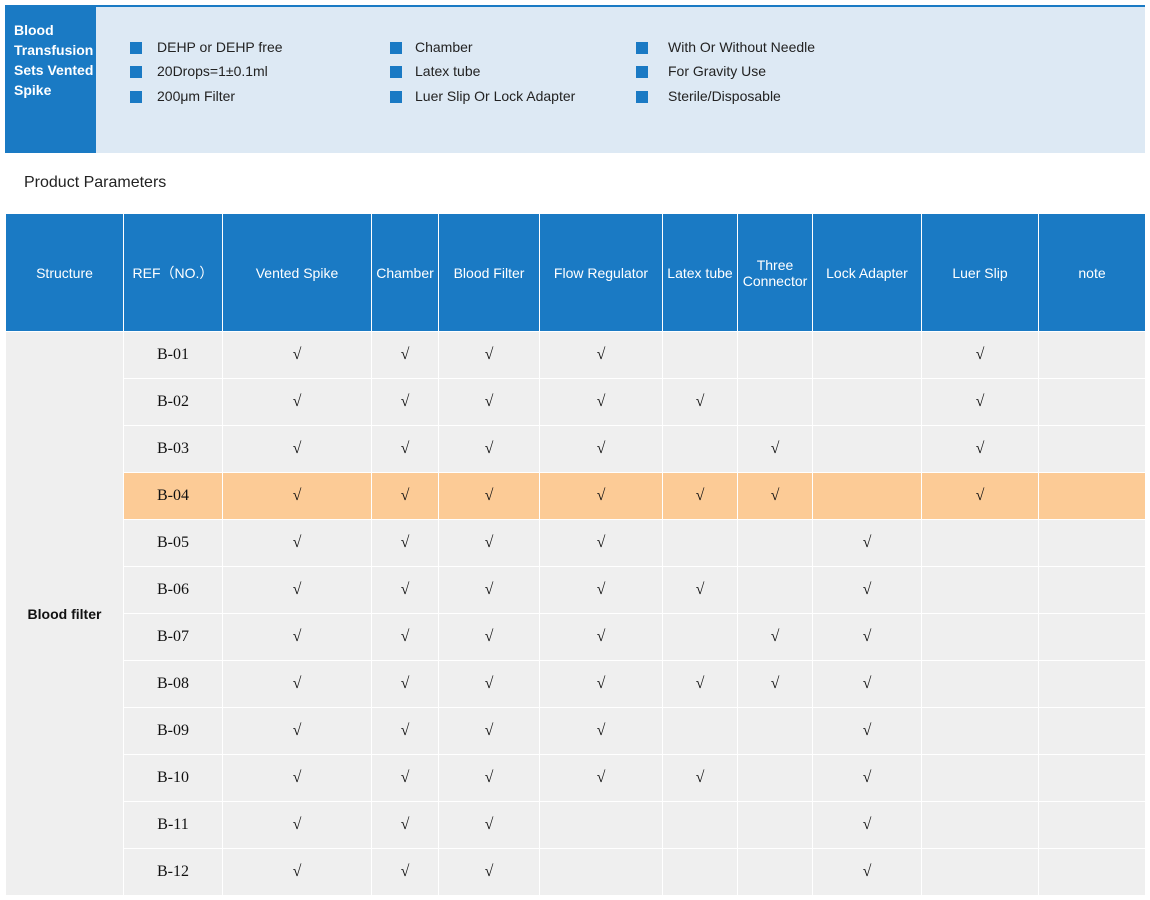  What do you see at coordinates (980, 272) in the screenshot?
I see `column-header: Luer Slip` at bounding box center [980, 272].